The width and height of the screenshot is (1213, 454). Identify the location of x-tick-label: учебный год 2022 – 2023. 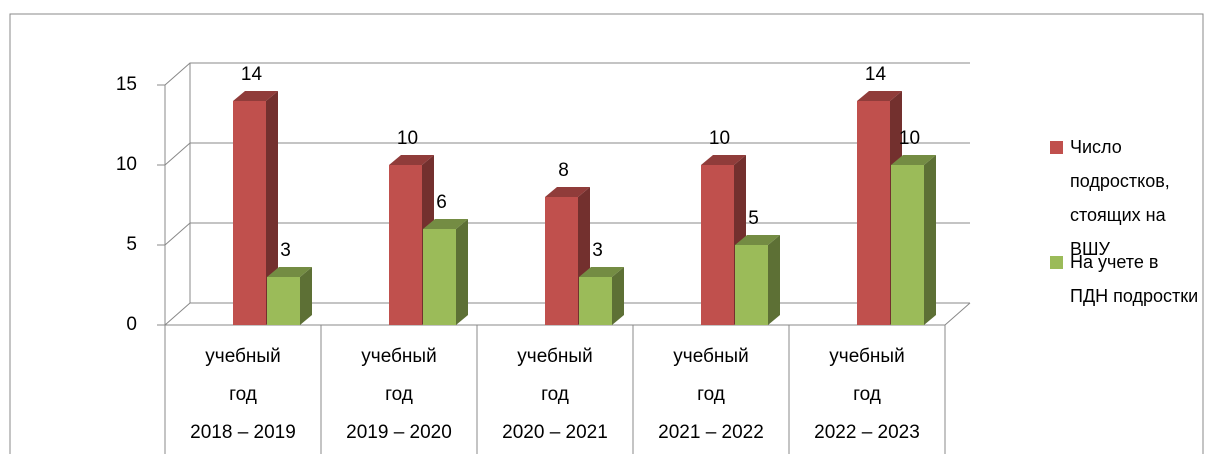
(867, 395).